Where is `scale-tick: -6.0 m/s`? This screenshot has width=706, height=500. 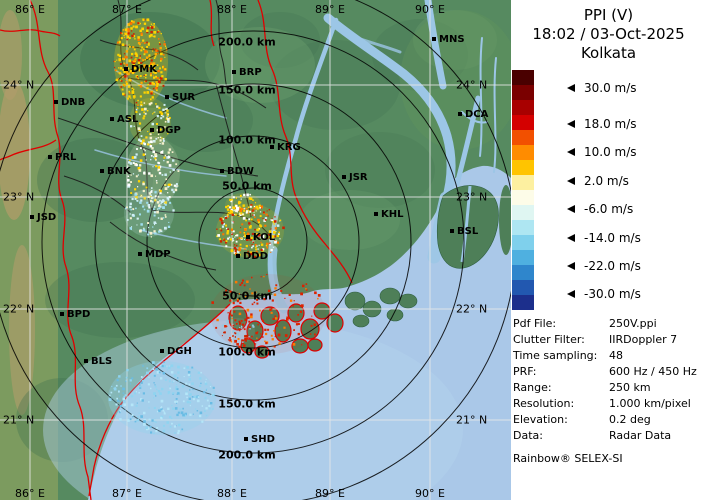 scale-tick: -6.0 m/s is located at coordinates (600, 209).